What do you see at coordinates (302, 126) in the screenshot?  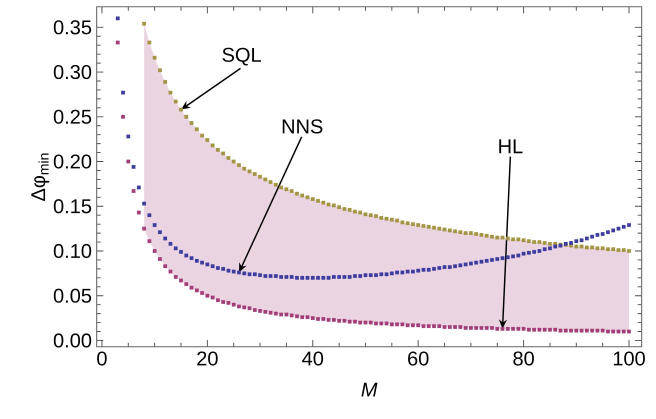 I see `annotation: NNS` at bounding box center [302, 126].